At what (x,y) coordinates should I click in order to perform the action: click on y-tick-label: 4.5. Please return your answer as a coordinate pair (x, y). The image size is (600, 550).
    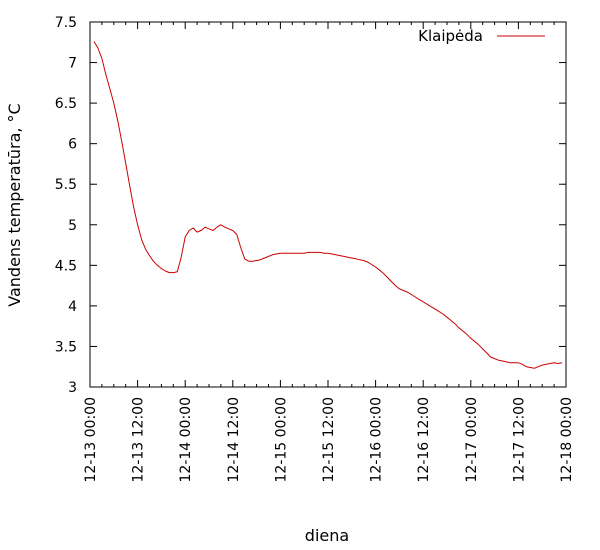
    Looking at the image, I should click on (66, 266).